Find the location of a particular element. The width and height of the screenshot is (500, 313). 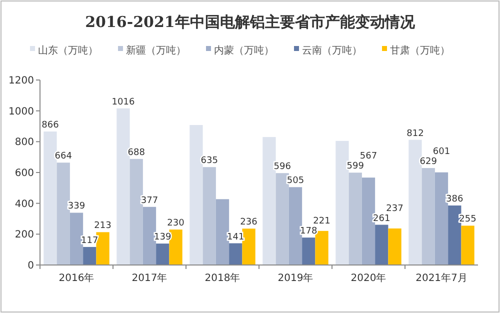

data-label: 377 is located at coordinates (149, 201).